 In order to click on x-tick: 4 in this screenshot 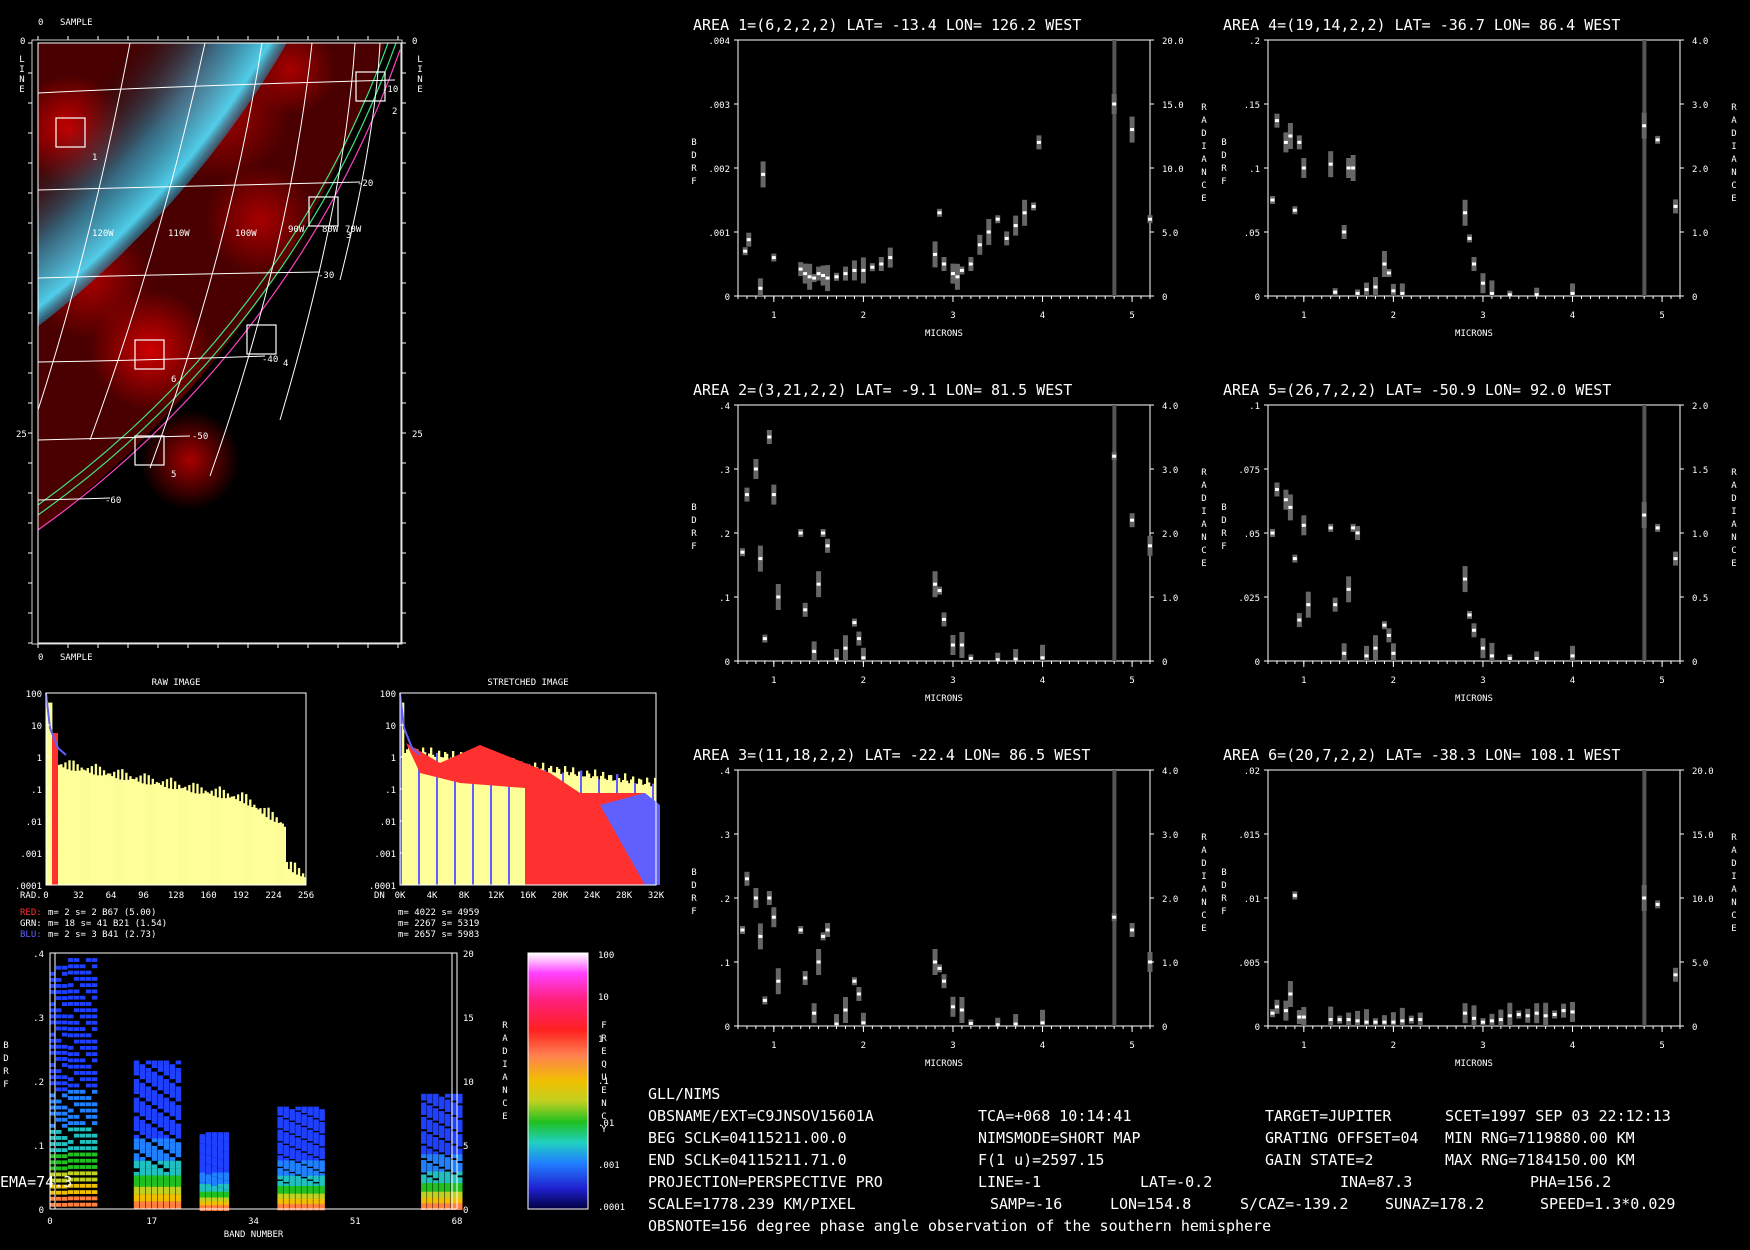, I will do `click(1042, 316)`.